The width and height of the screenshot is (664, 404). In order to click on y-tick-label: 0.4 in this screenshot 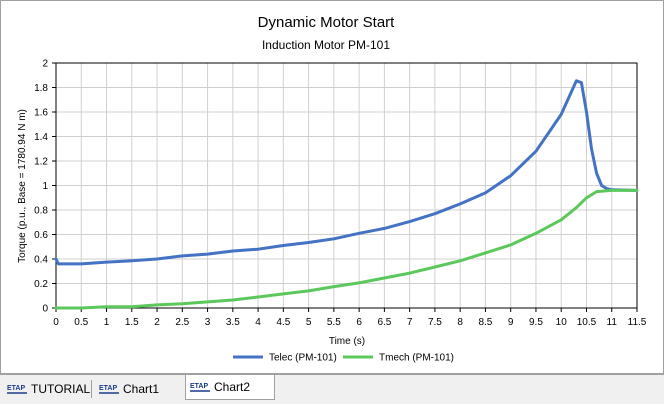, I will do `click(41, 260)`.